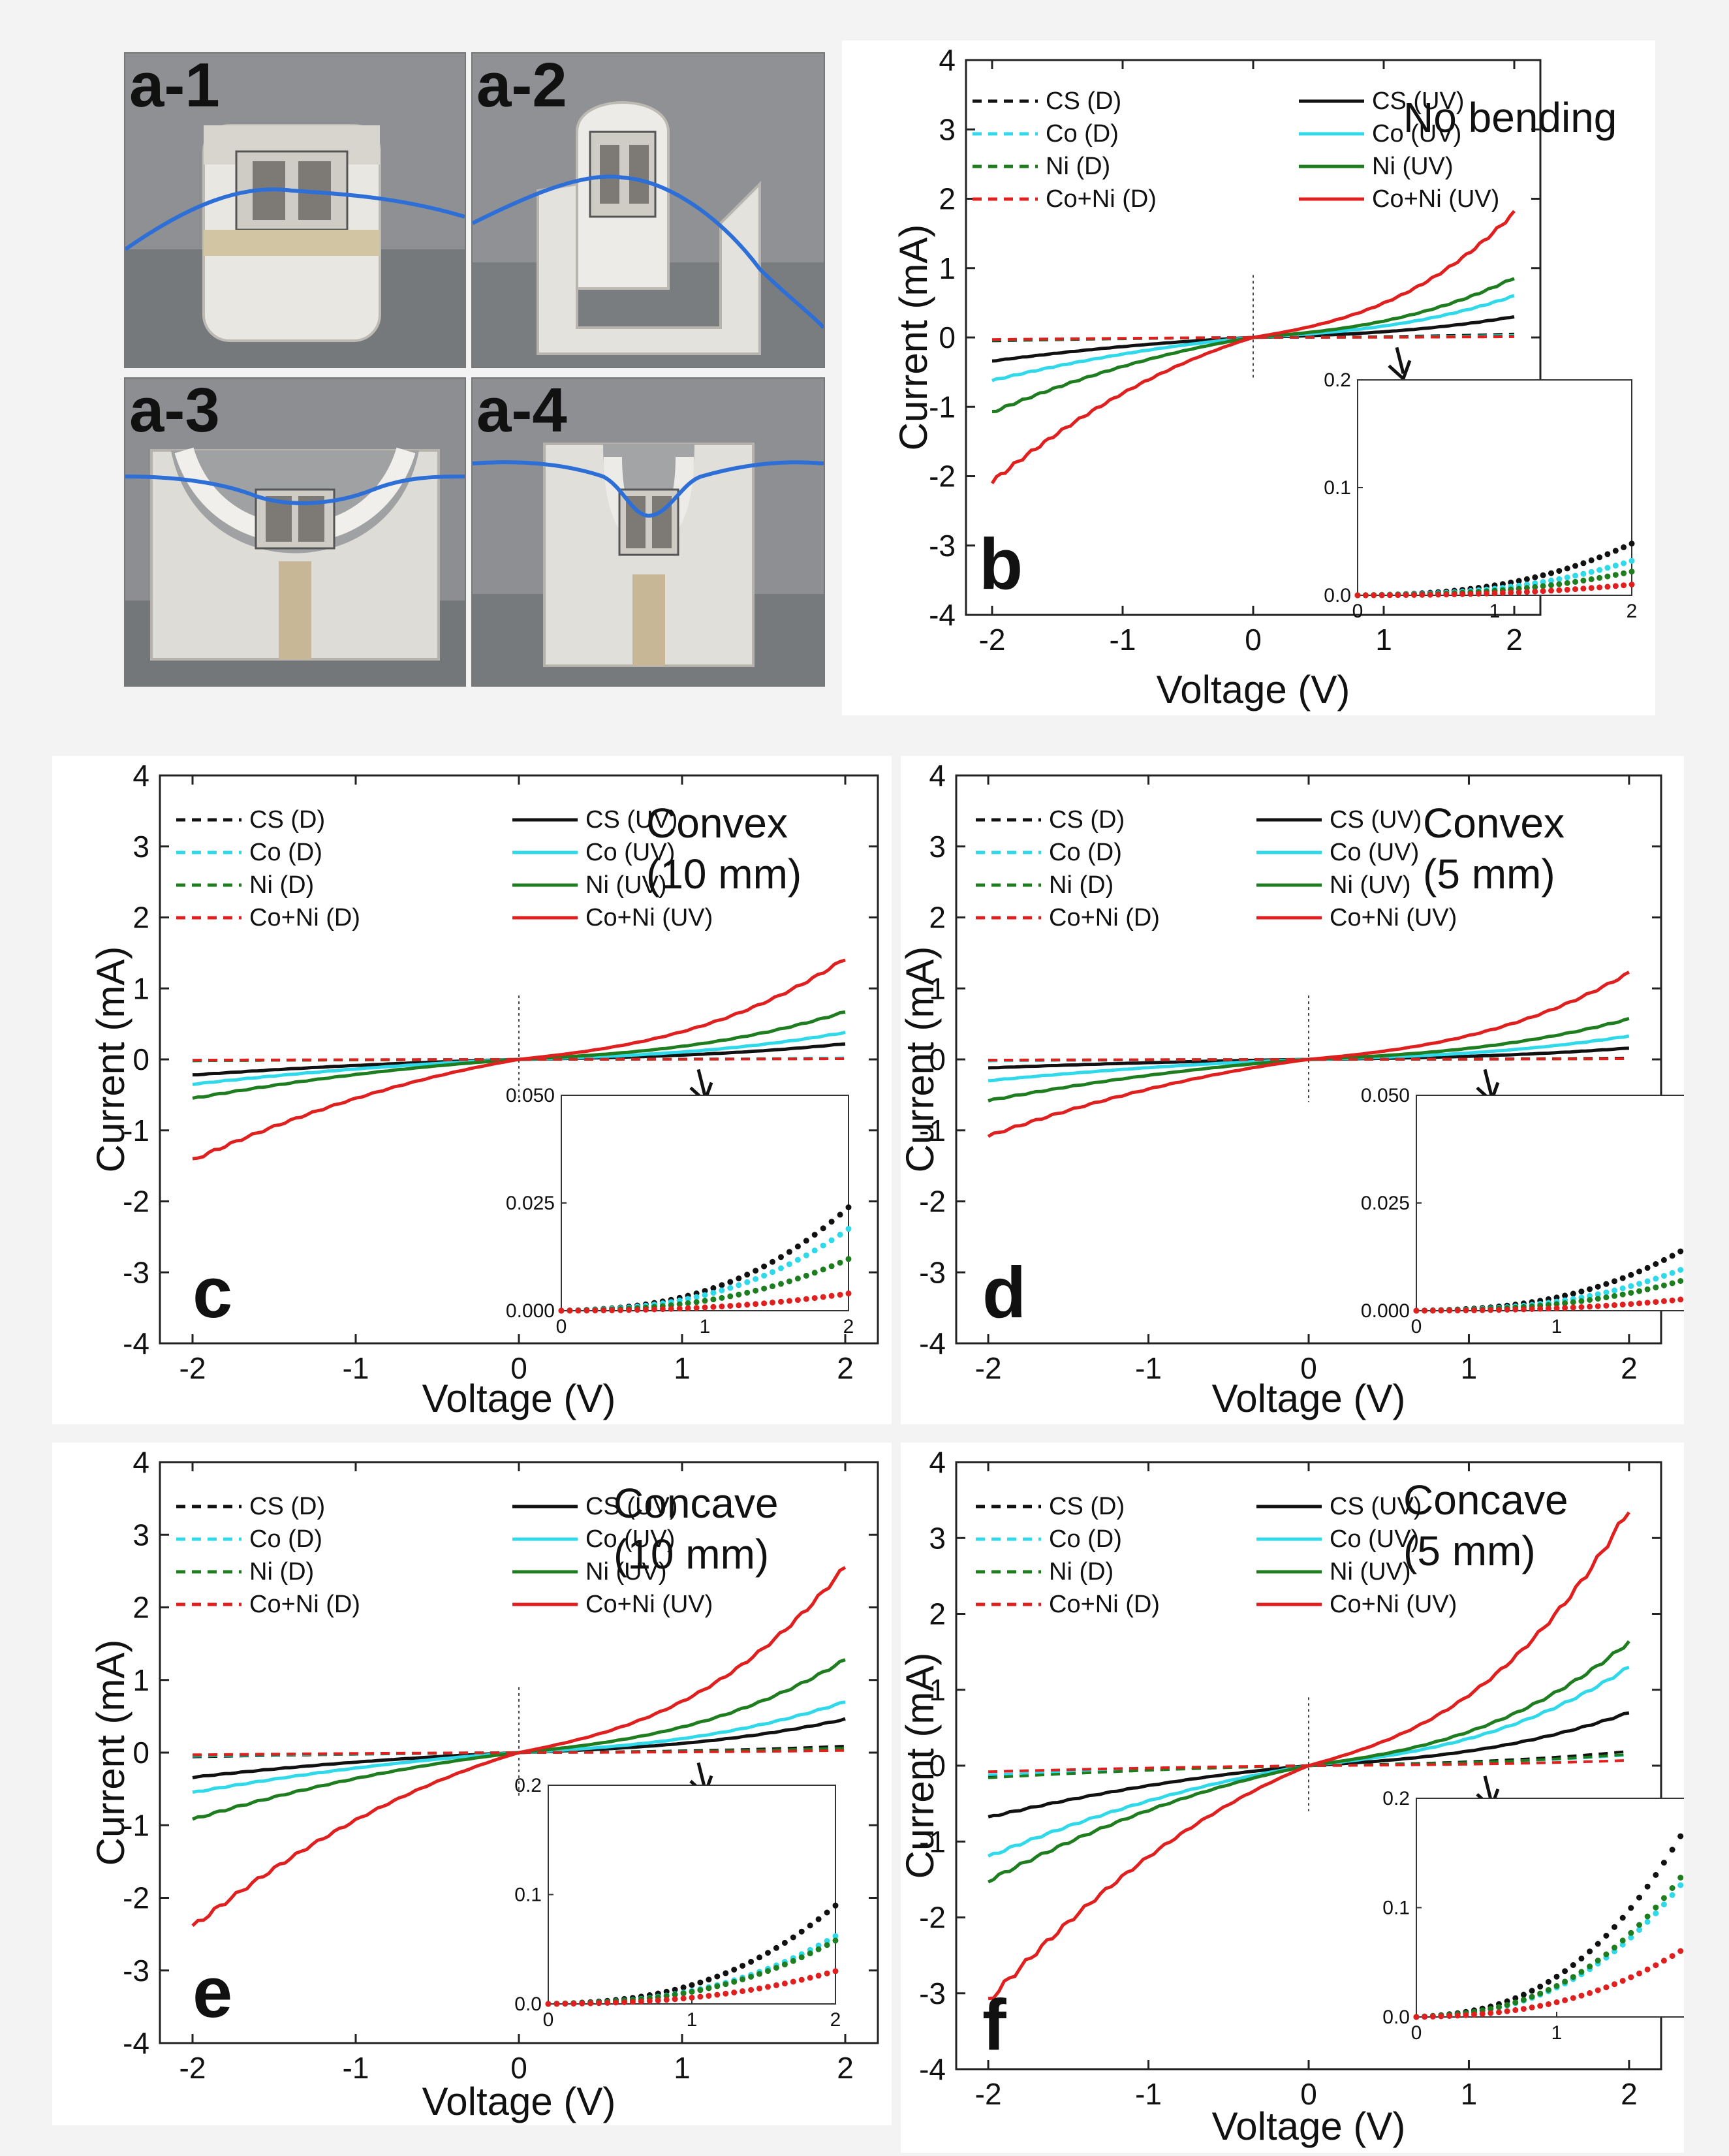  I want to click on legend-label: Co+Ni (UV), so click(649, 918).